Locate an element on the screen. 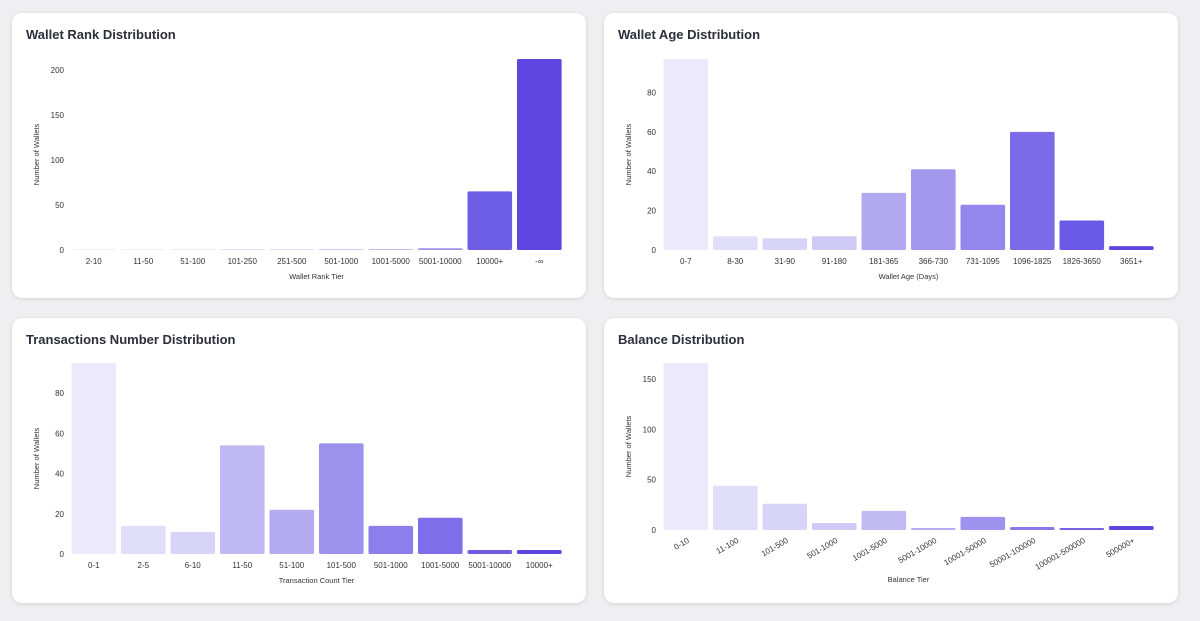  x-tick-label: 6-10 is located at coordinates (193, 565).